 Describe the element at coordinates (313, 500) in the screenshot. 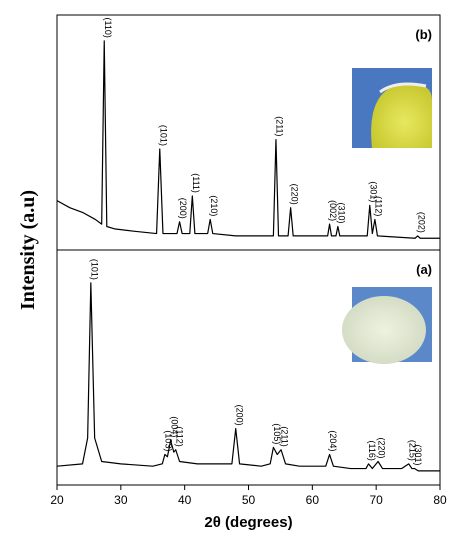

I see `x-tick-label: 60` at that location.